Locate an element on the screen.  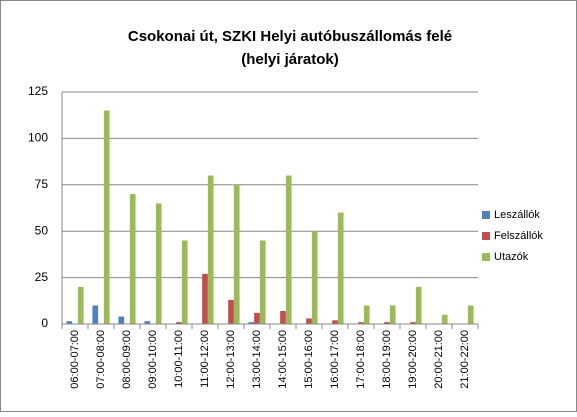
y-tick-label: 100 is located at coordinates (38, 138).